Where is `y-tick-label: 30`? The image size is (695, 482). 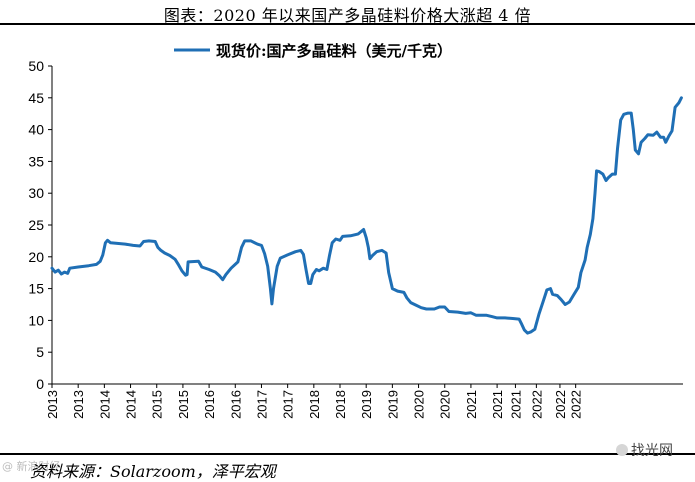 y-tick-label: 30 is located at coordinates (36, 193).